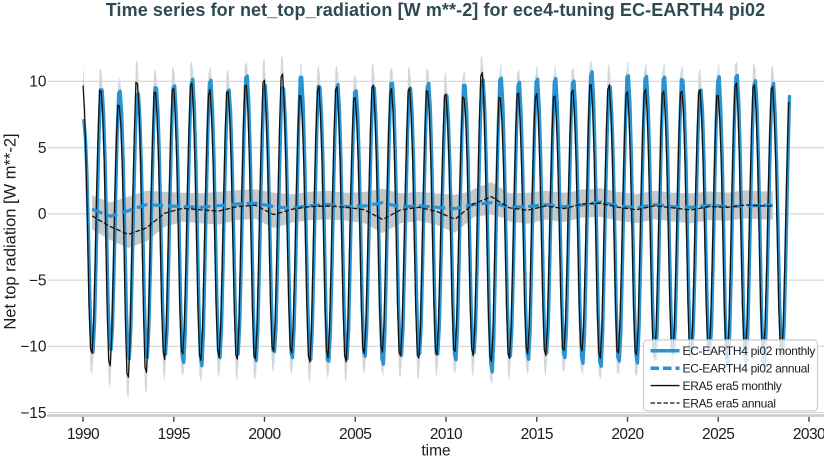 This screenshot has width=824, height=462. I want to click on svg-text: time, so click(435, 449).